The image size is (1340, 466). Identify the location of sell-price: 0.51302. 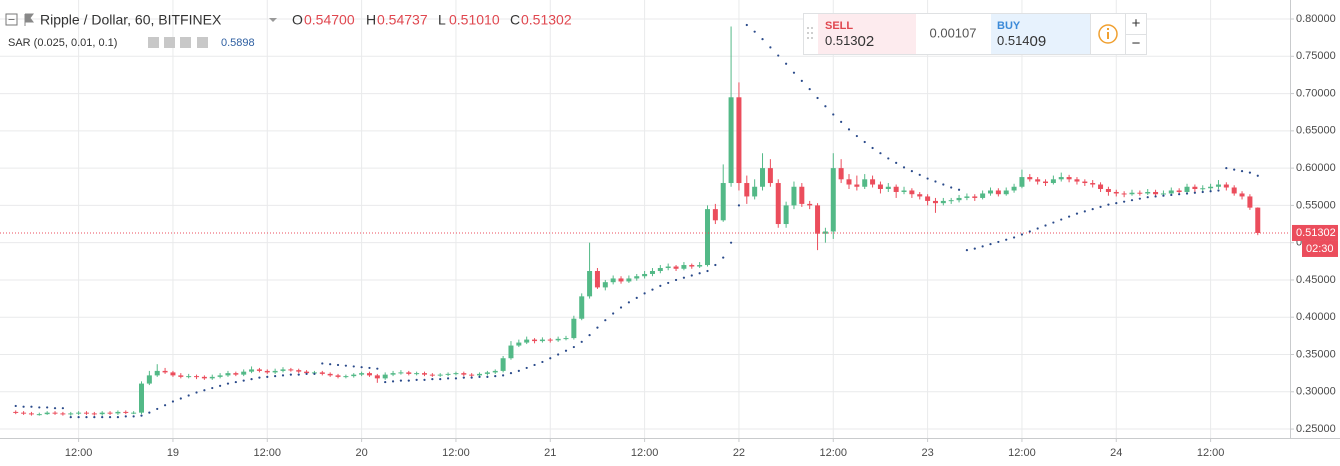
(849, 41).